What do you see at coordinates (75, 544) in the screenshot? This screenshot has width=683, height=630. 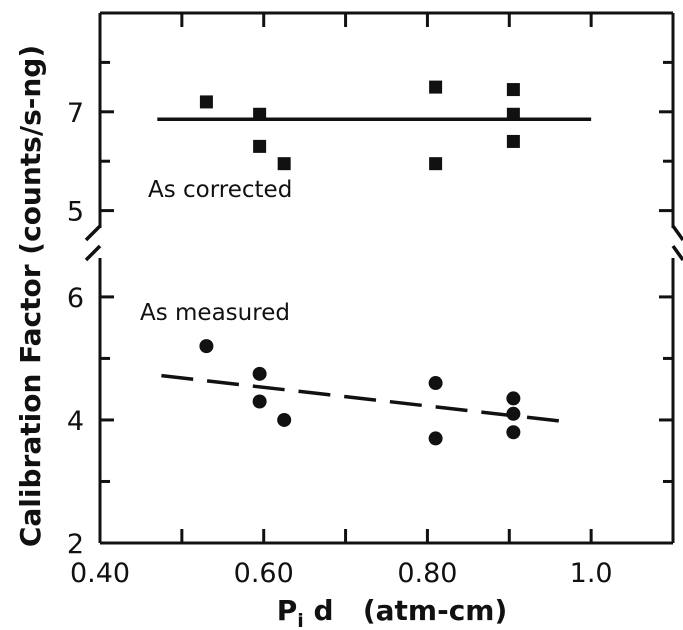 I see `y-tick-label: 2` at bounding box center [75, 544].